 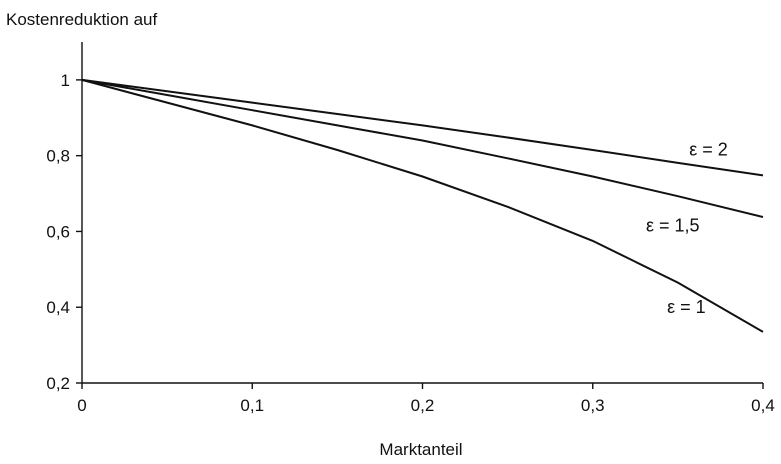 I want to click on y-tick-label: 0,4, so click(x=58, y=307).